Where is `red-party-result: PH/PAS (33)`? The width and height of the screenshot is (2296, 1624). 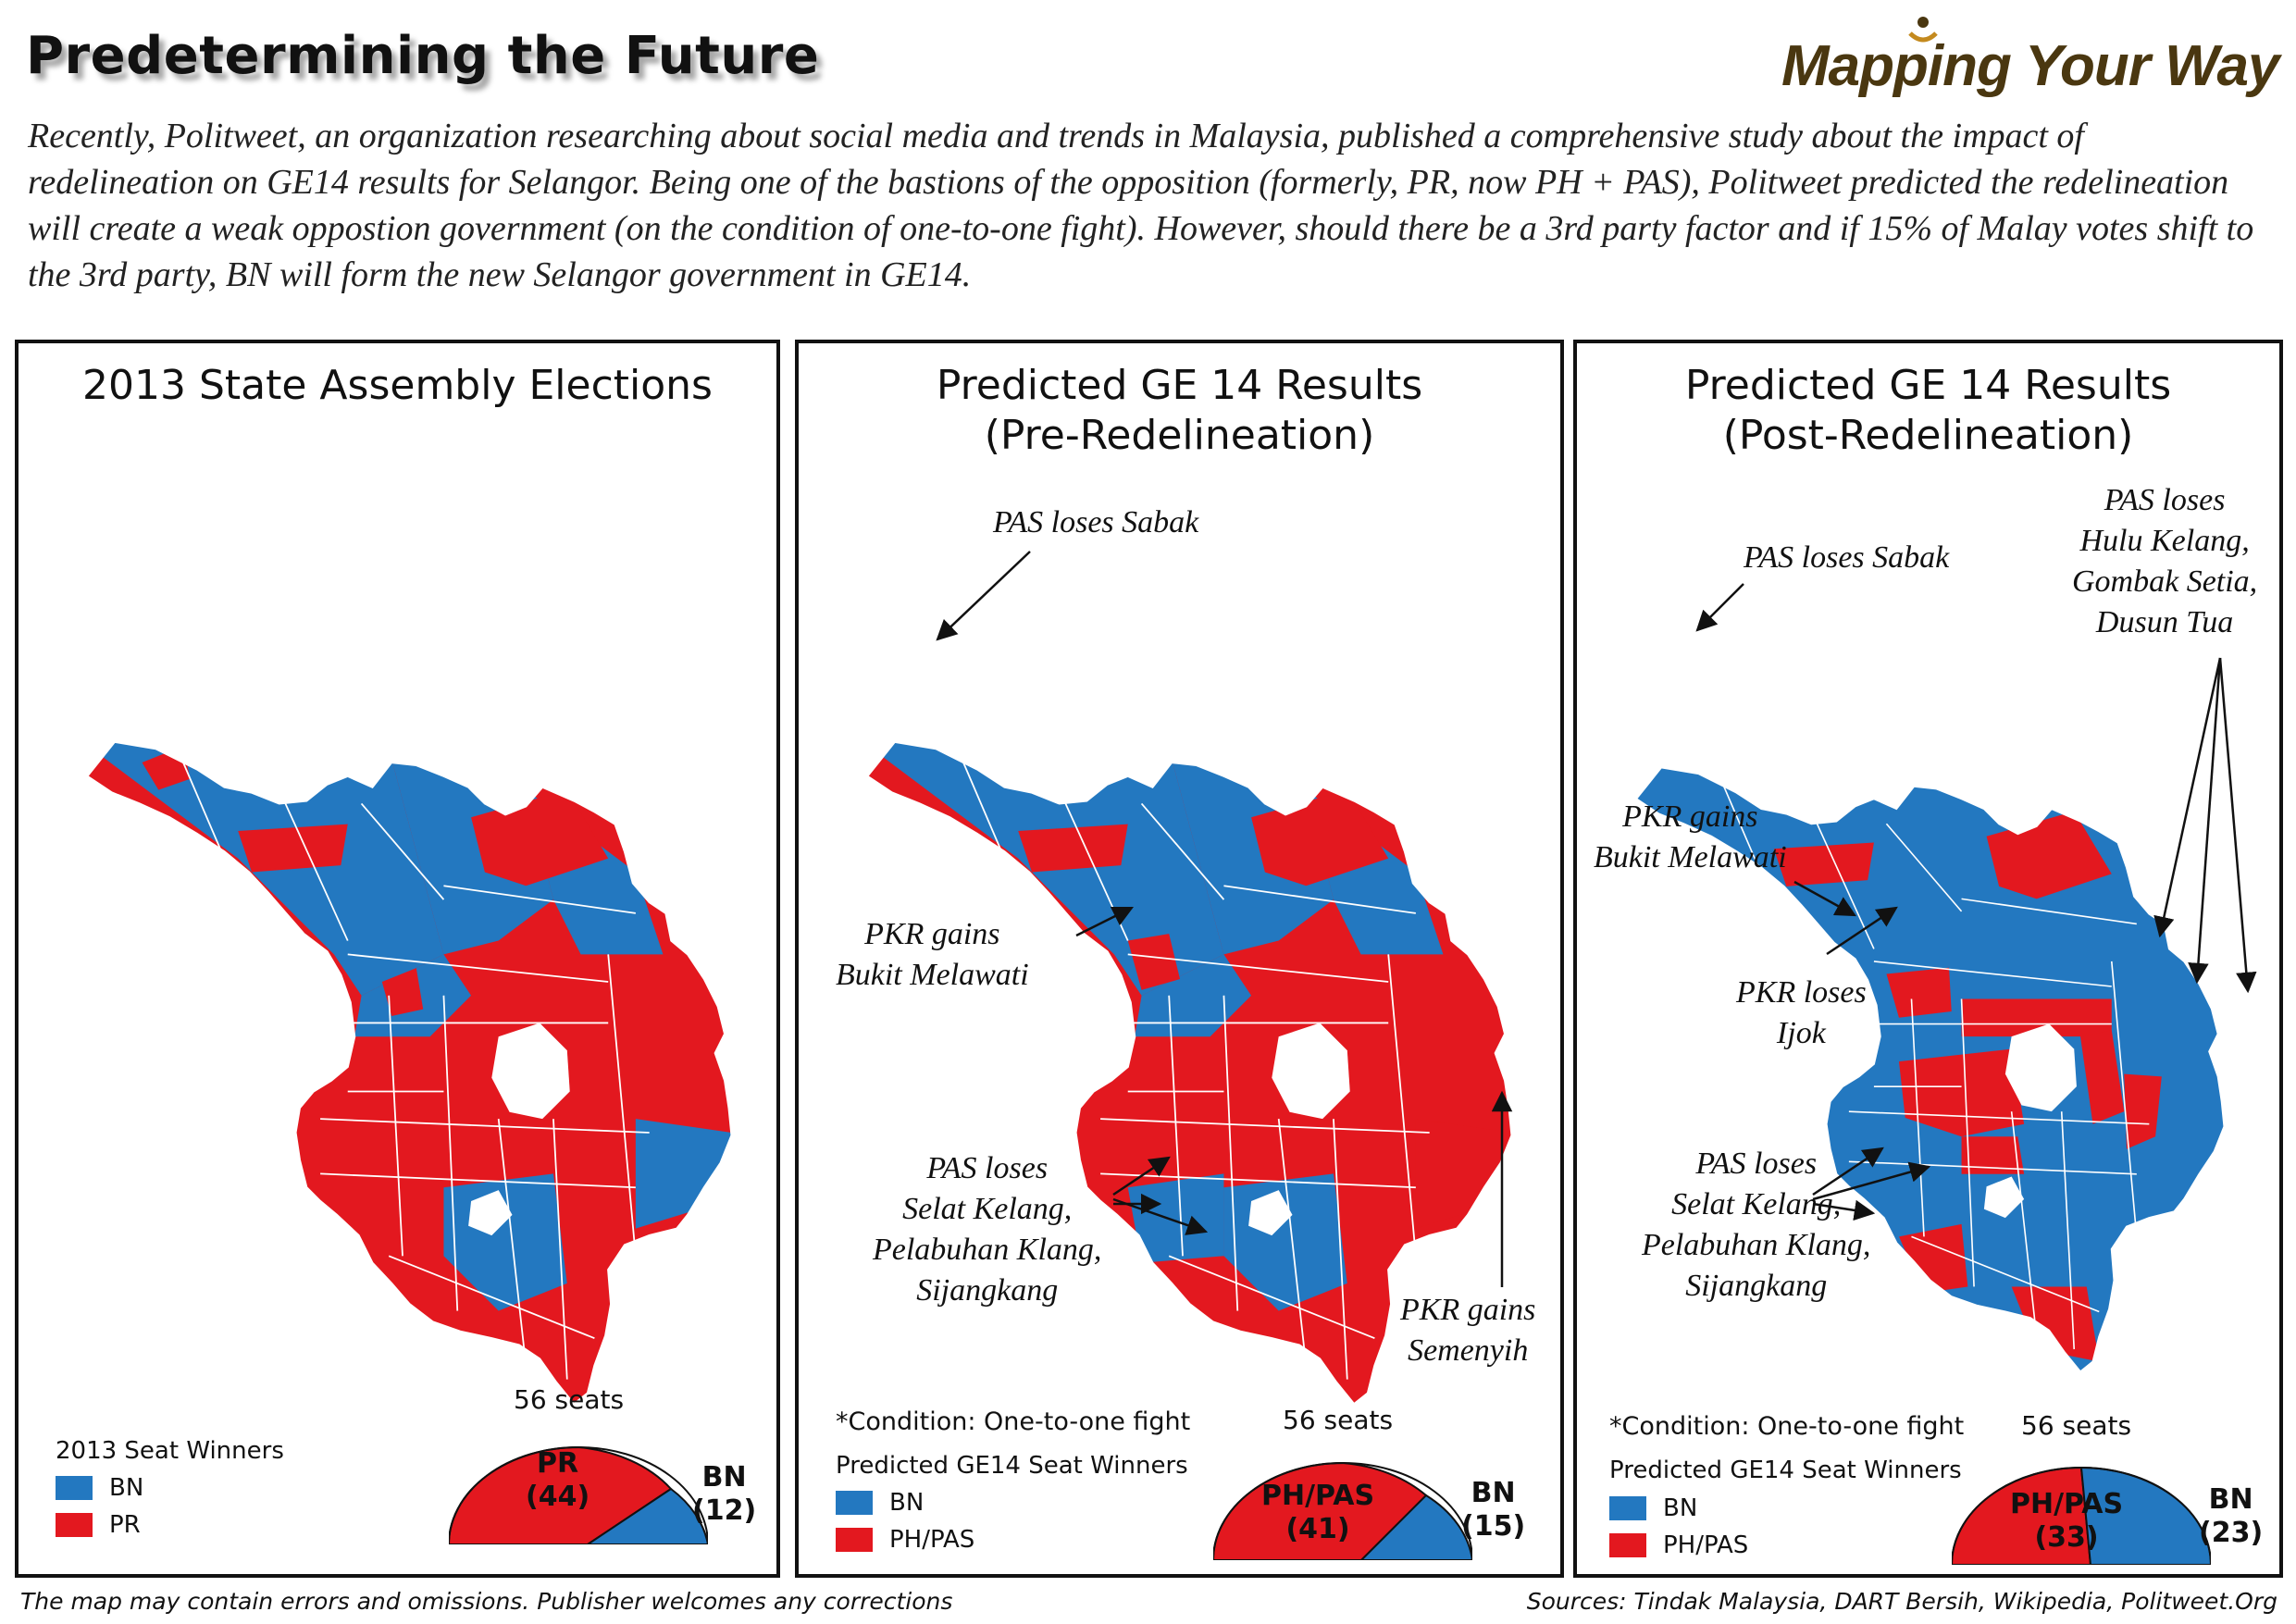
red-party-result: PH/PAS (33) is located at coordinates (2067, 1521).